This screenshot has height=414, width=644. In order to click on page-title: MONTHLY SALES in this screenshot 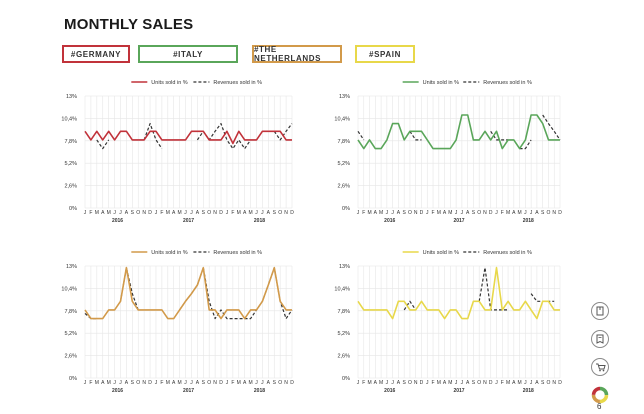, I will do `click(129, 24)`.